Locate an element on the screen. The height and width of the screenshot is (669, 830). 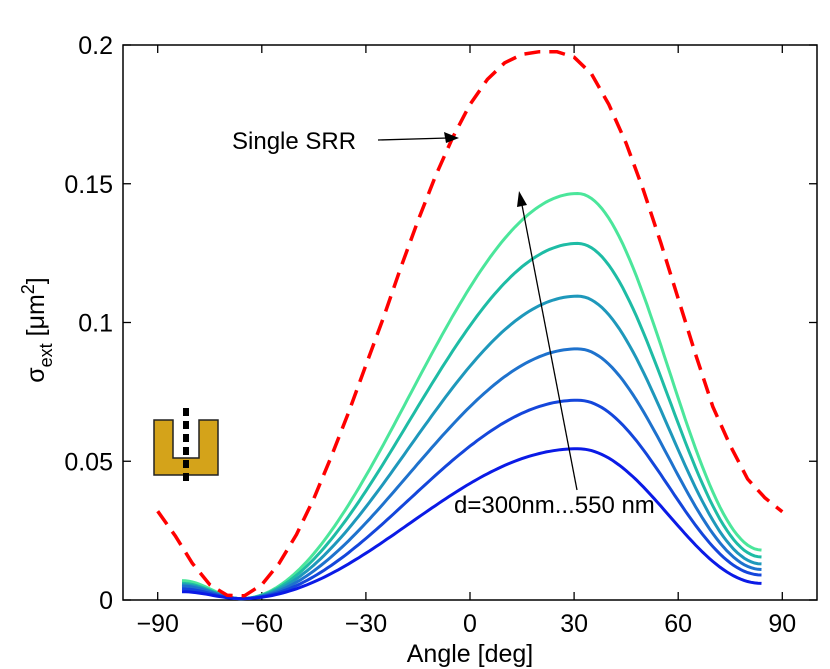
single-srr-arrow is located at coordinates (418, 137).